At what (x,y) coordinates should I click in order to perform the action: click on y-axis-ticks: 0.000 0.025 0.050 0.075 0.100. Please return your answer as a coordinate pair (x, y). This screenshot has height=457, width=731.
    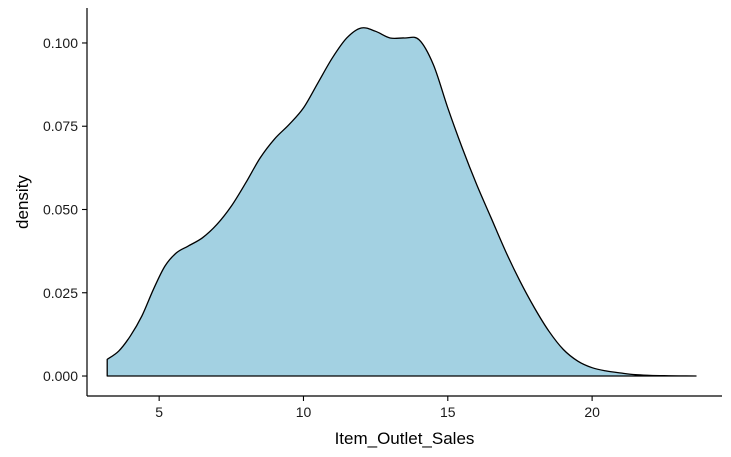
    Looking at the image, I should click on (65, 209).